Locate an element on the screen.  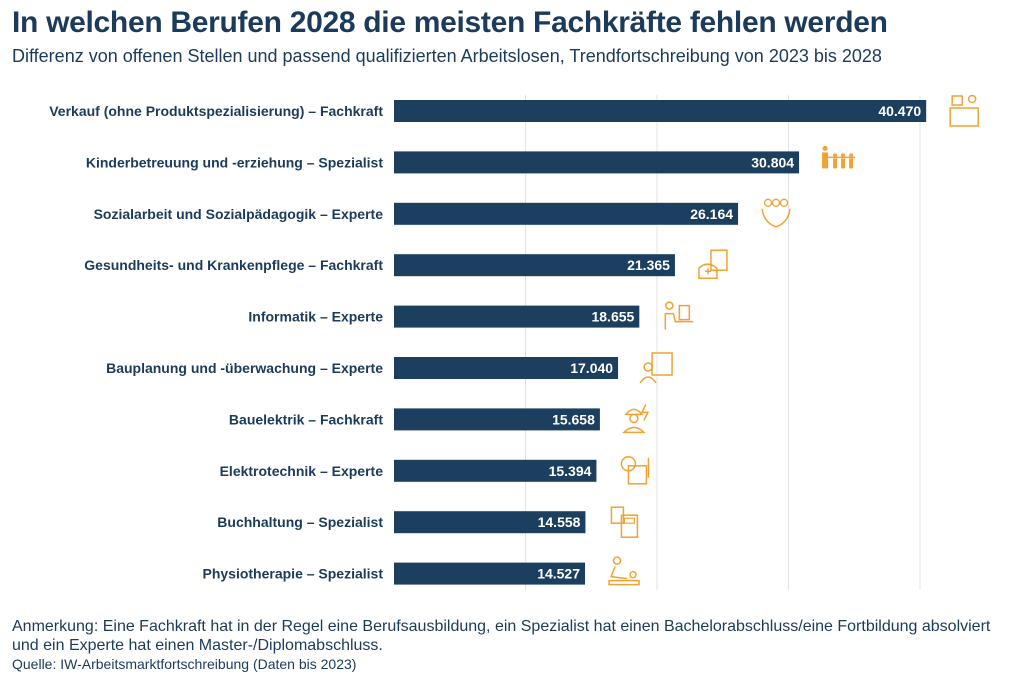
data-label: 14.527 is located at coordinates (558, 574).